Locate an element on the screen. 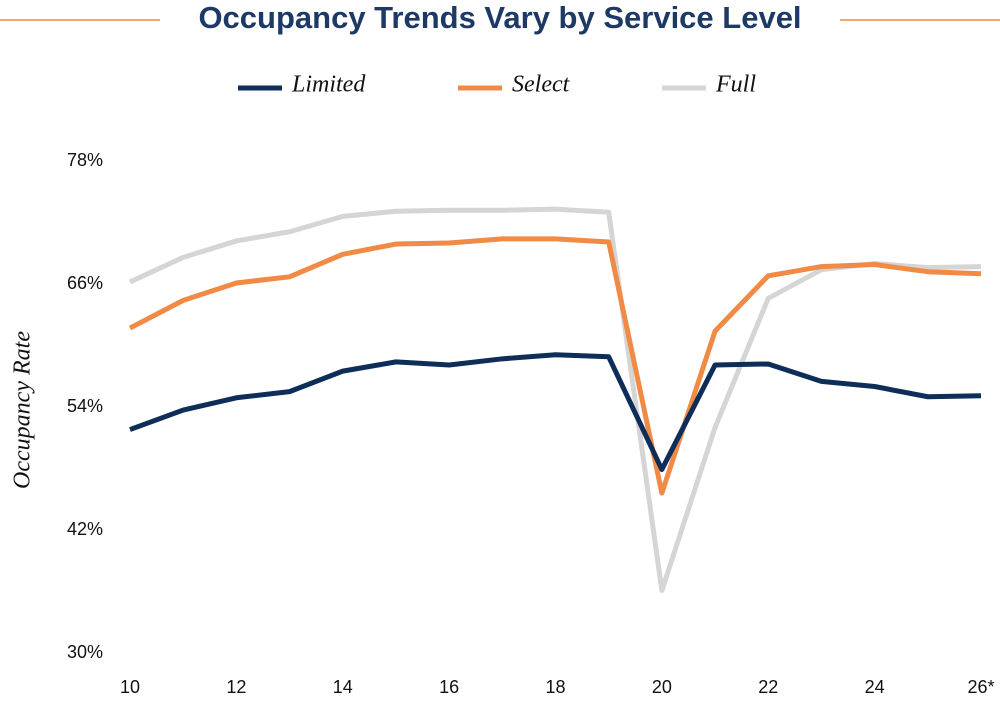 The image size is (1000, 702). y-tick-label: 66% is located at coordinates (85, 283).